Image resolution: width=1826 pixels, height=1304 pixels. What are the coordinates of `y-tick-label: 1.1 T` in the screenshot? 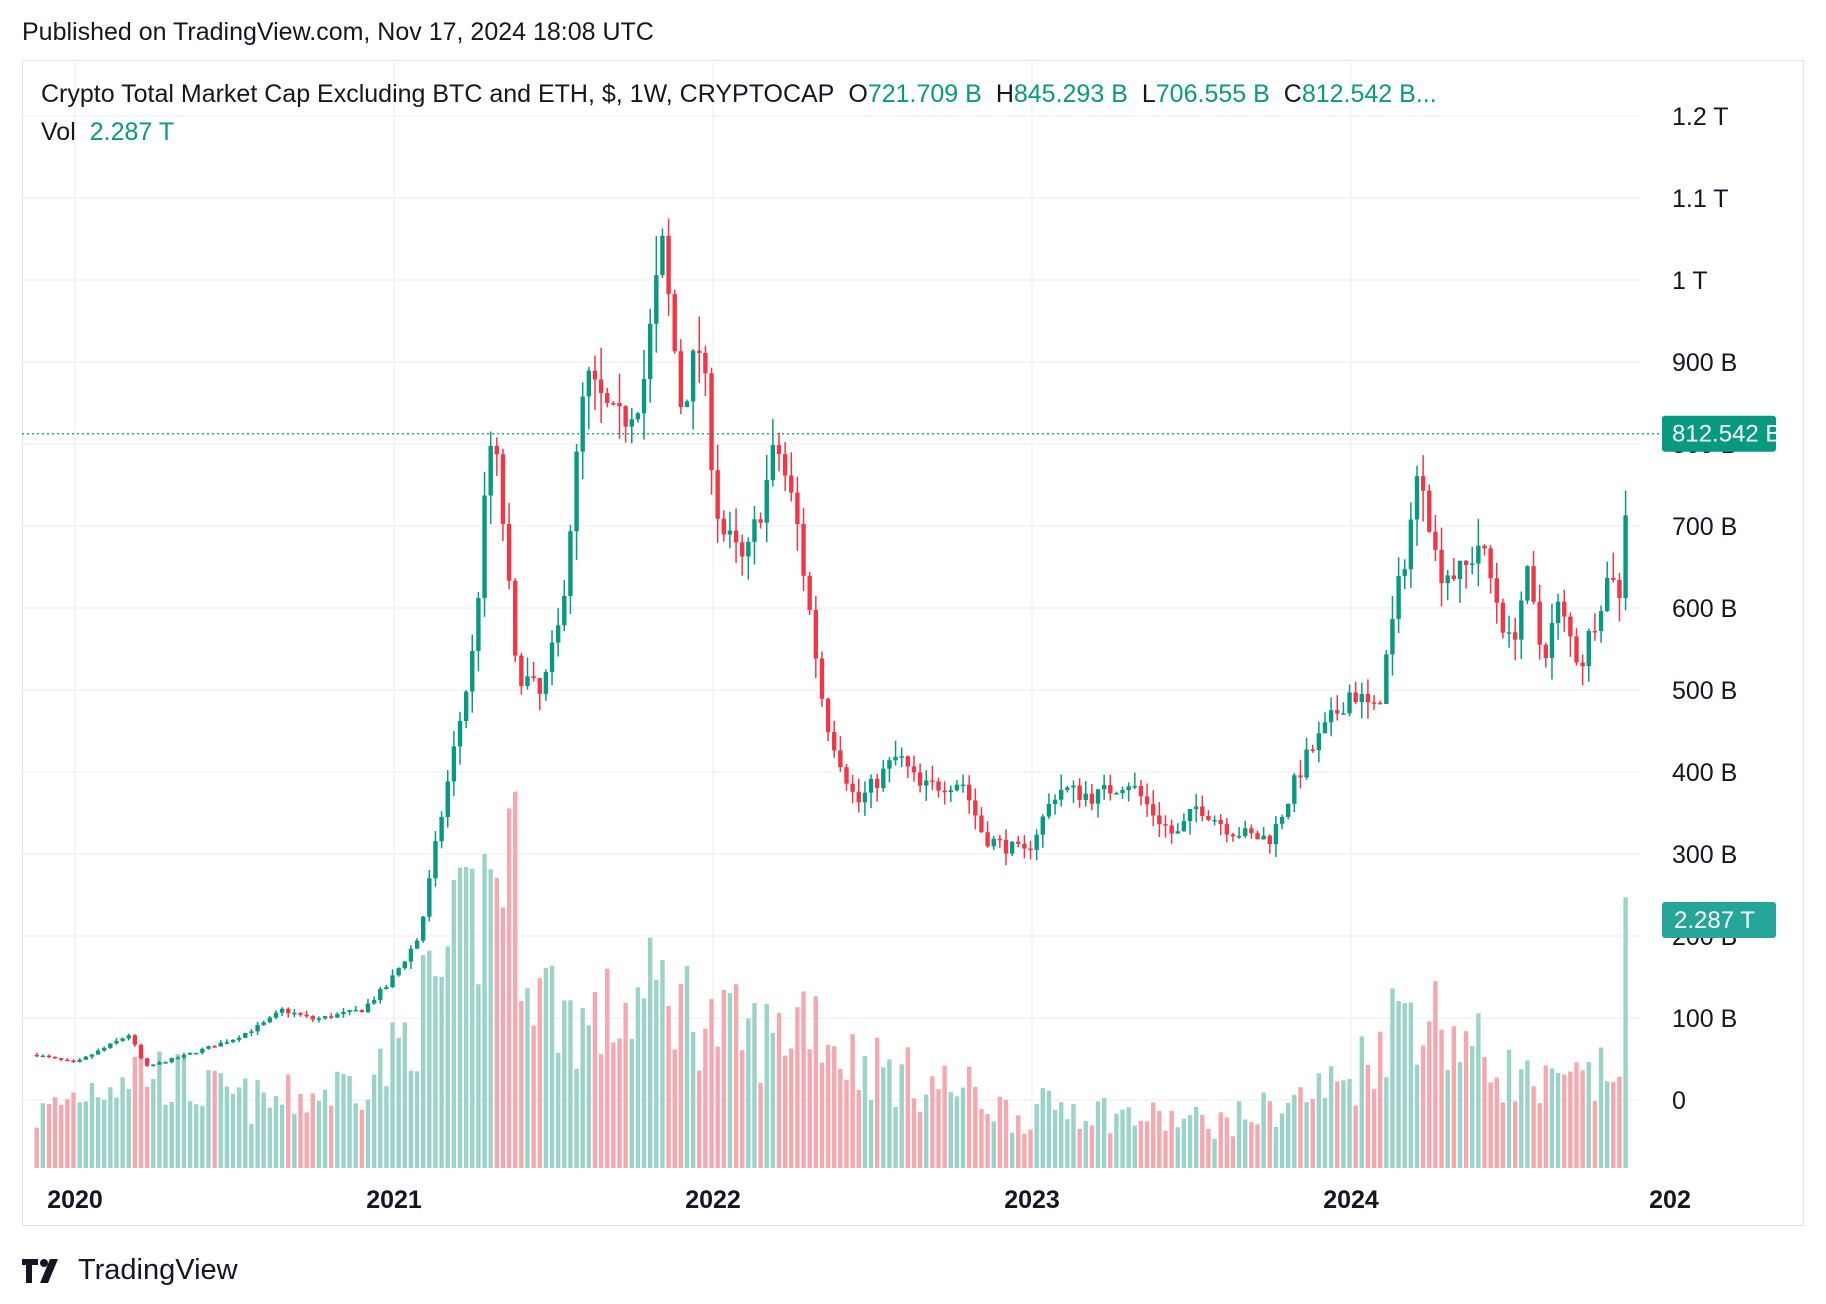 It's located at (1700, 199).